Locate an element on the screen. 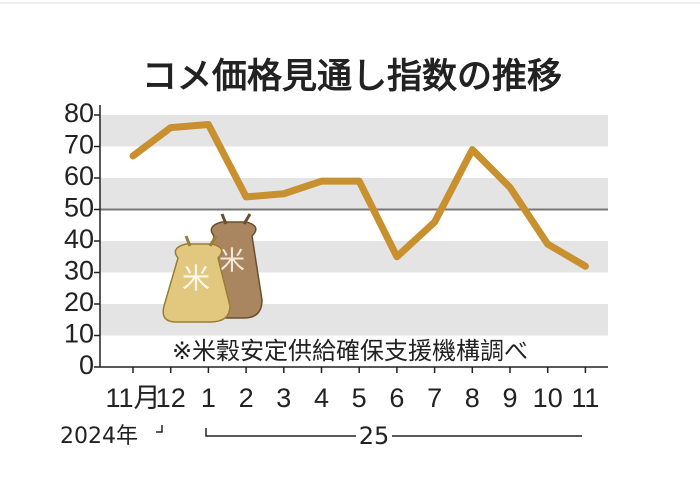  x-tick-label: 8 is located at coordinates (472, 398).